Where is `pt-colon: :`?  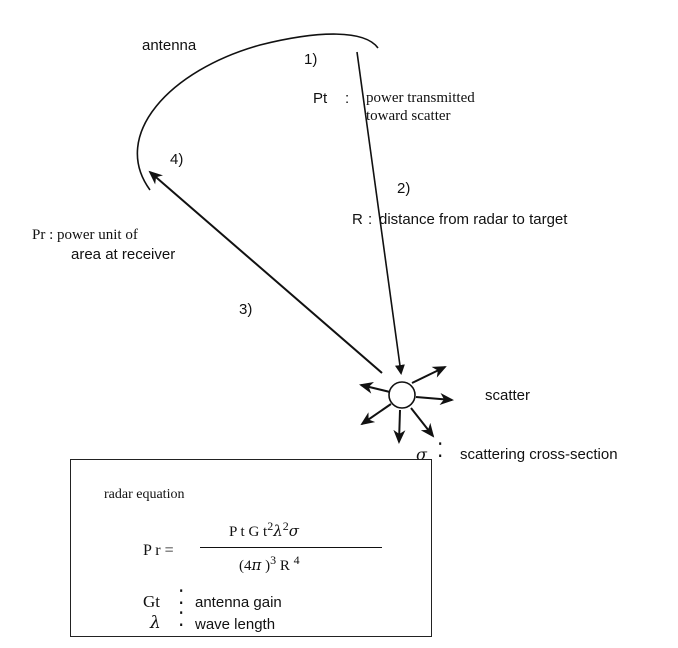 pt-colon: : is located at coordinates (347, 98).